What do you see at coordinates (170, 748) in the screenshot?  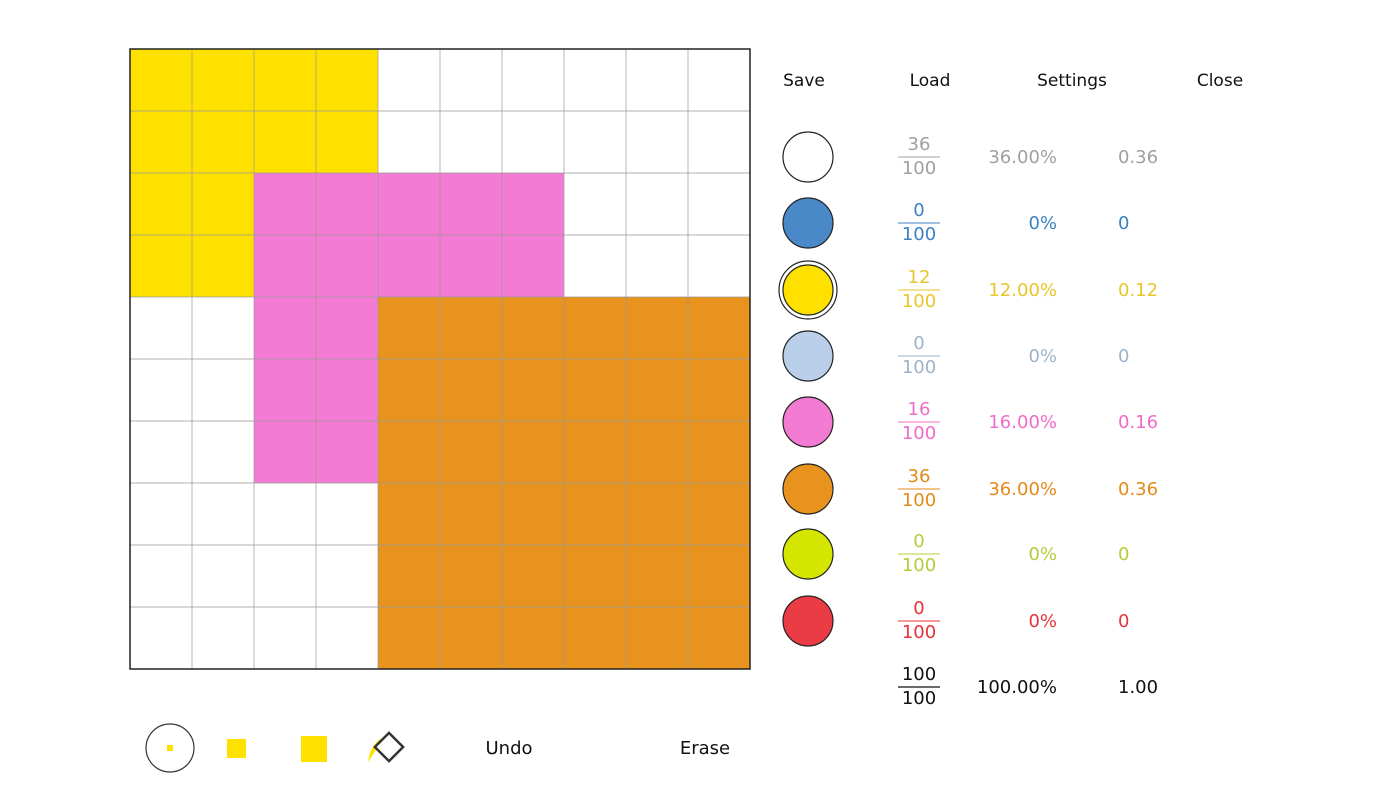 I see `brush-dot` at bounding box center [170, 748].